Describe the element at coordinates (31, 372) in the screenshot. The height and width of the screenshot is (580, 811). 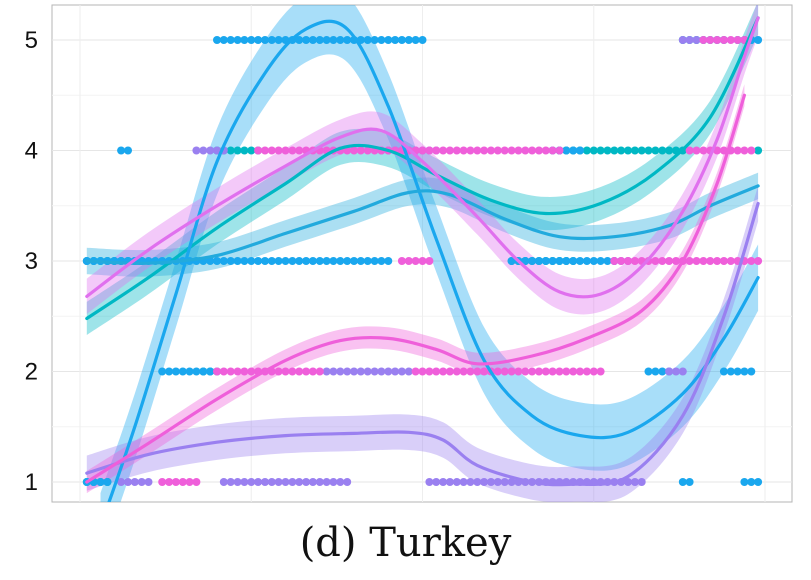
I see `y-tick-label: 2` at that location.